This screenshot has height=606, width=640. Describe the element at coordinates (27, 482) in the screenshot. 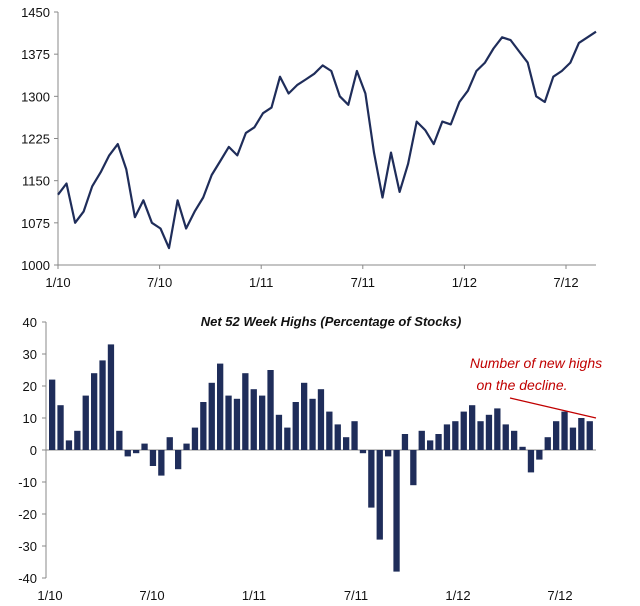

I see `y-tick-label: -10` at that location.